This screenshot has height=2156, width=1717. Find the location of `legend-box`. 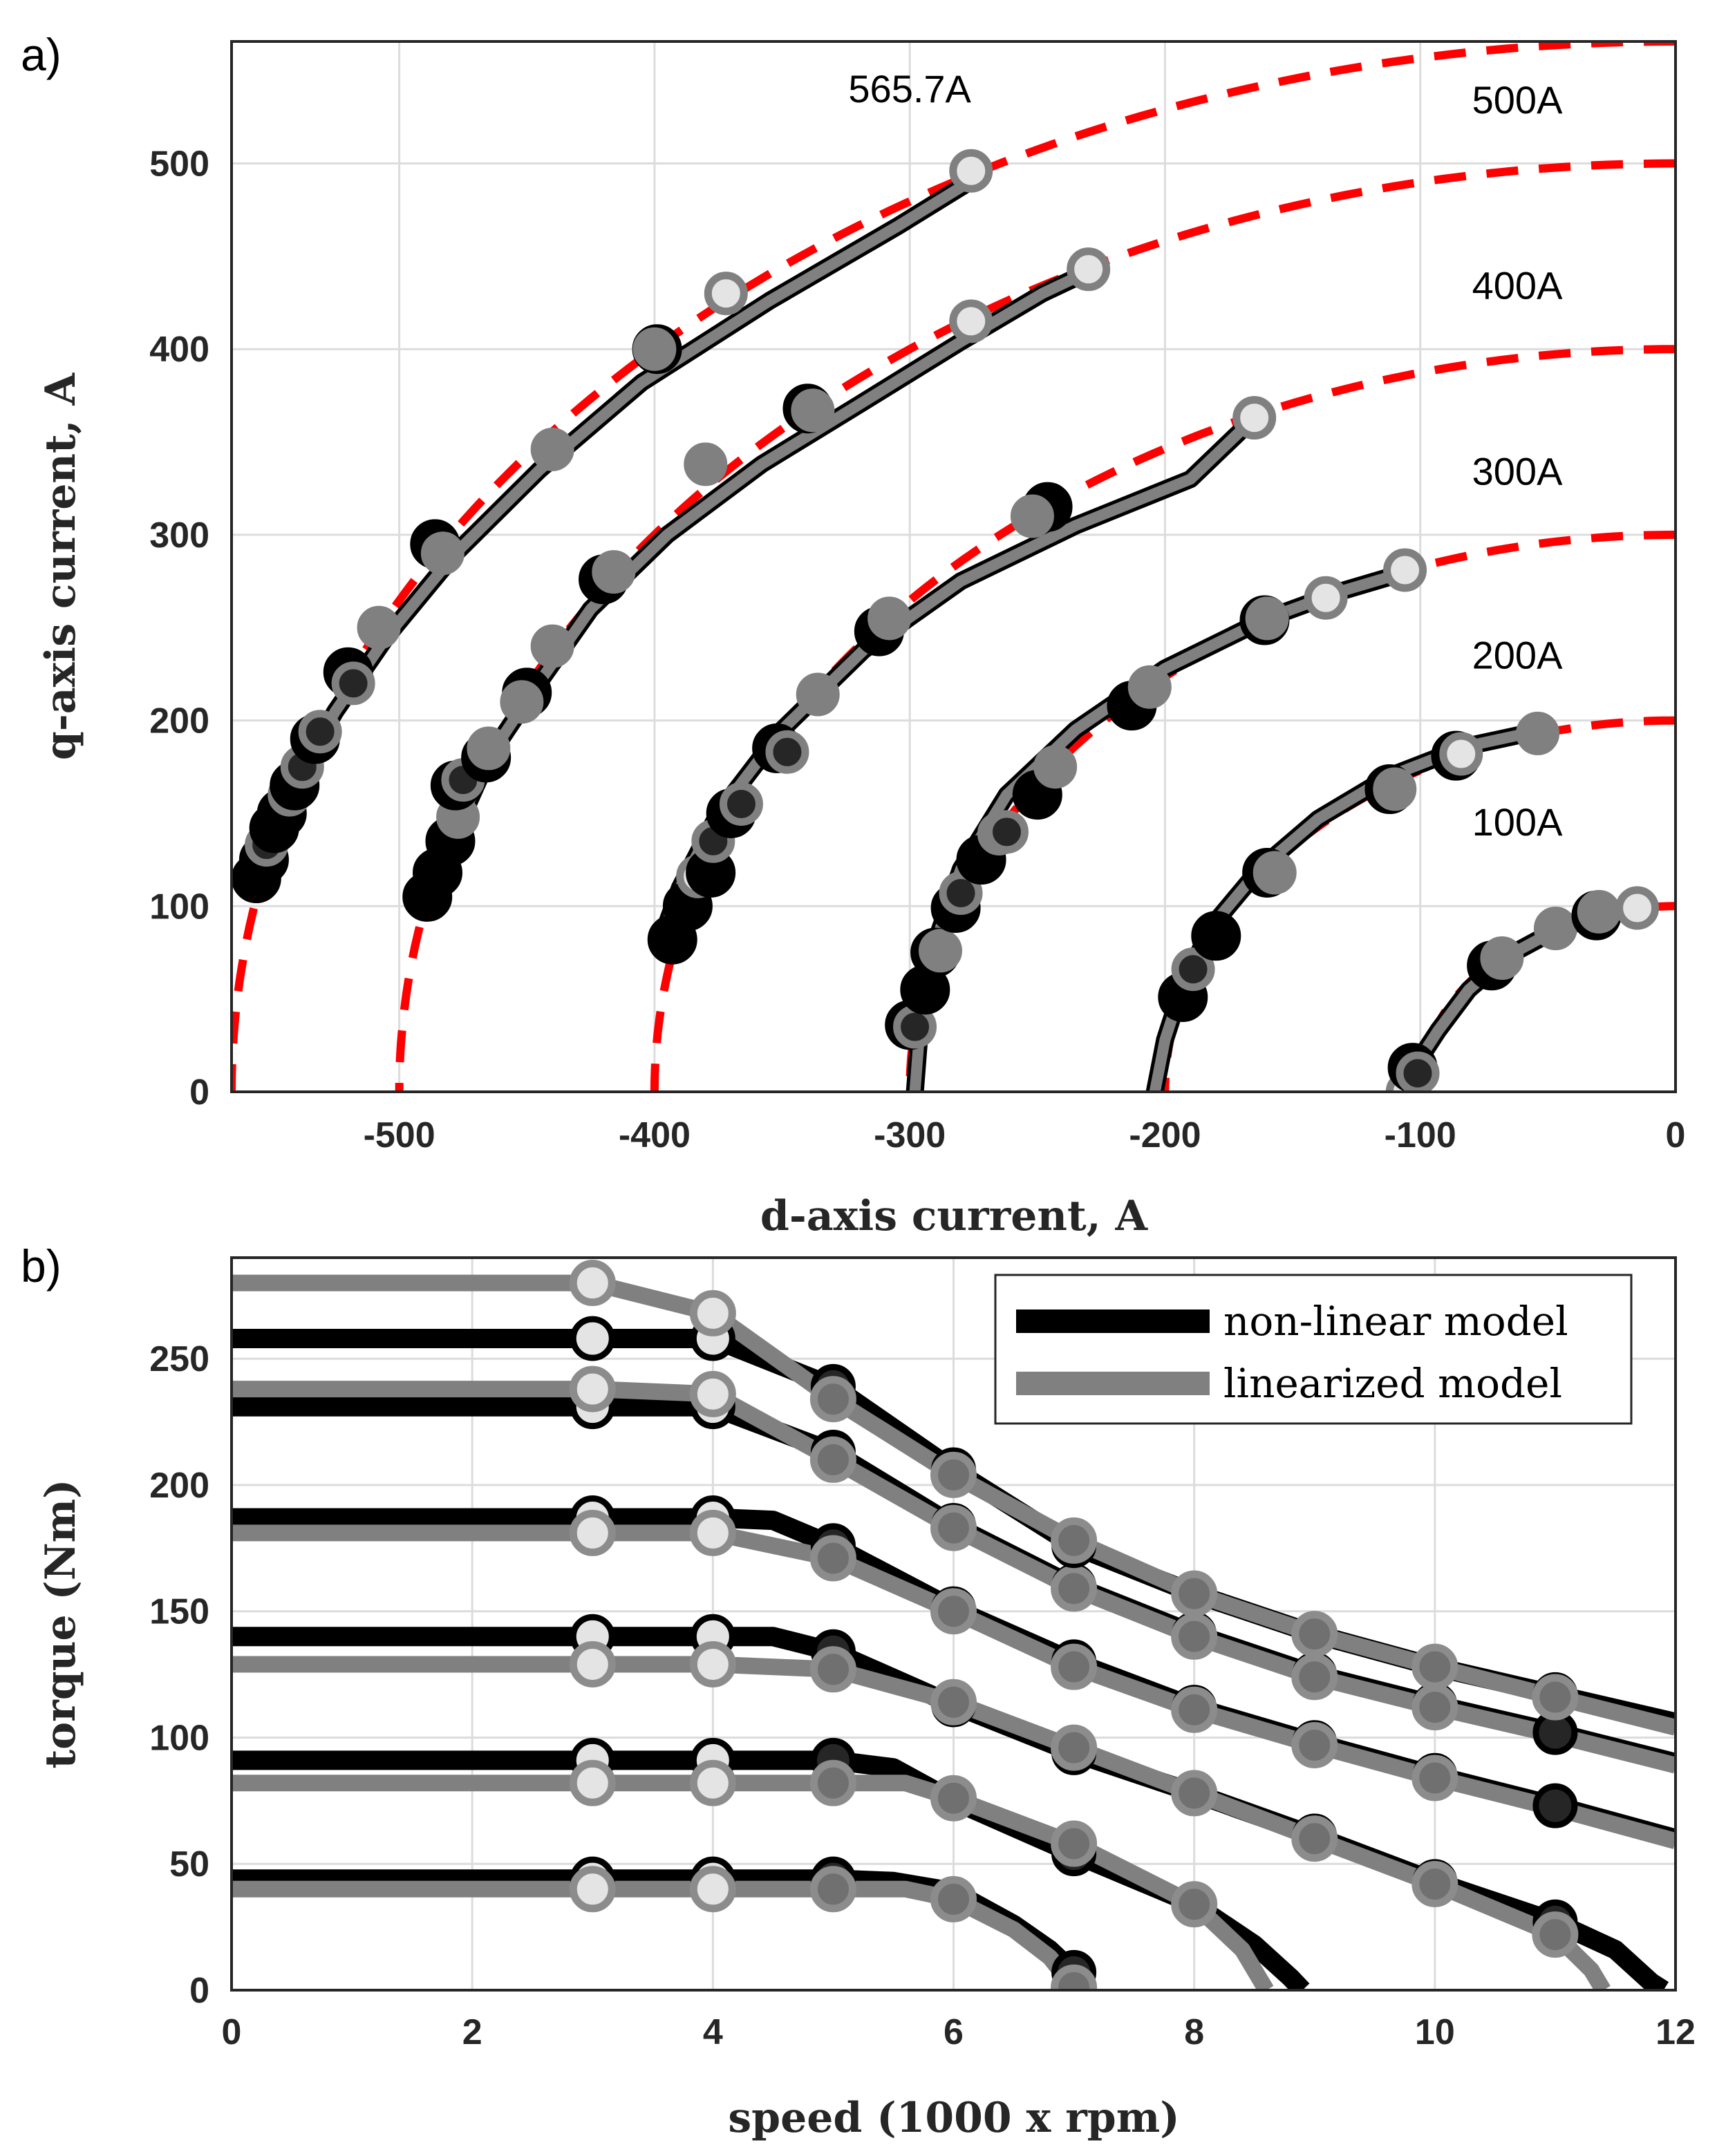

legend-box is located at coordinates (1313, 1349).